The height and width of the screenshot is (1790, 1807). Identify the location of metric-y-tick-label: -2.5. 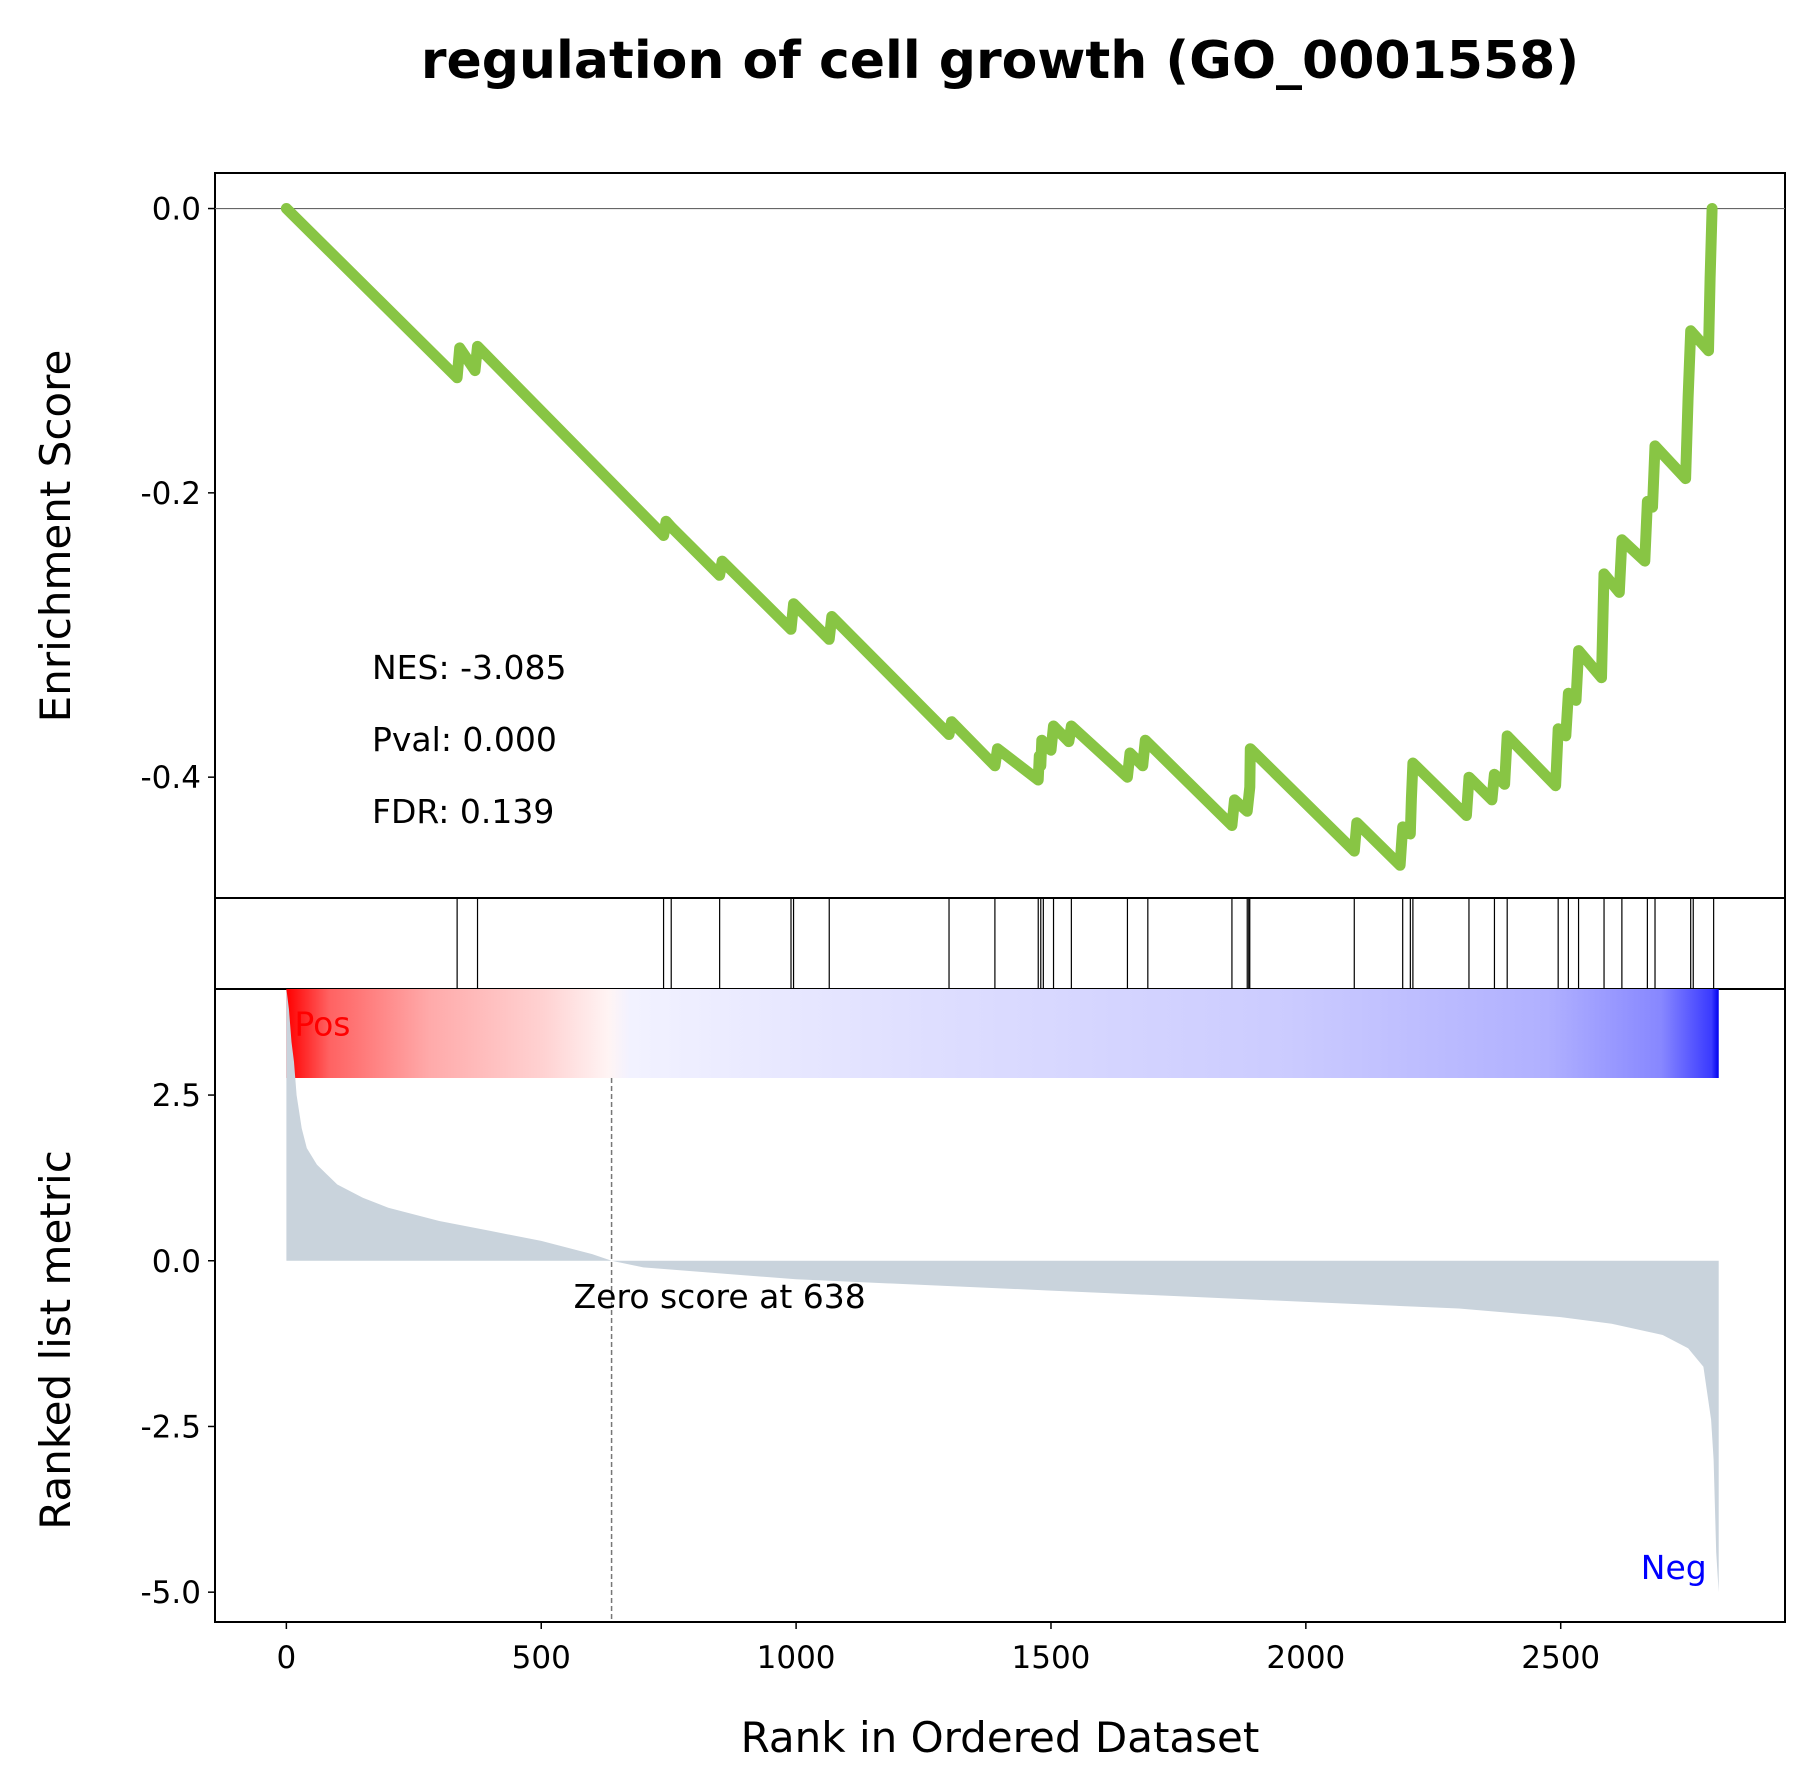
(171, 1427).